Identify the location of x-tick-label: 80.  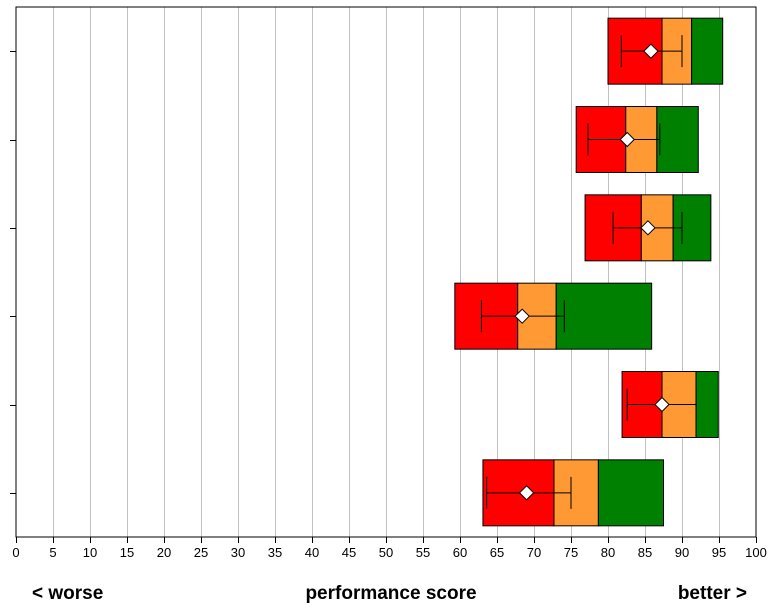
(608, 552).